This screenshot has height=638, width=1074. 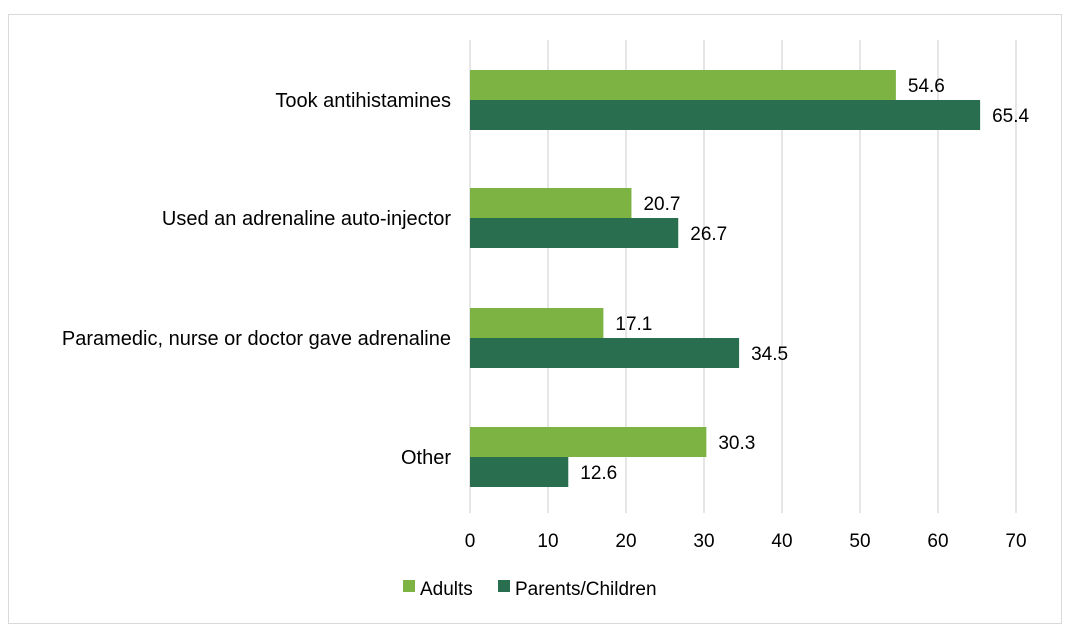 I want to click on data-label: 30.3, so click(x=736, y=443).